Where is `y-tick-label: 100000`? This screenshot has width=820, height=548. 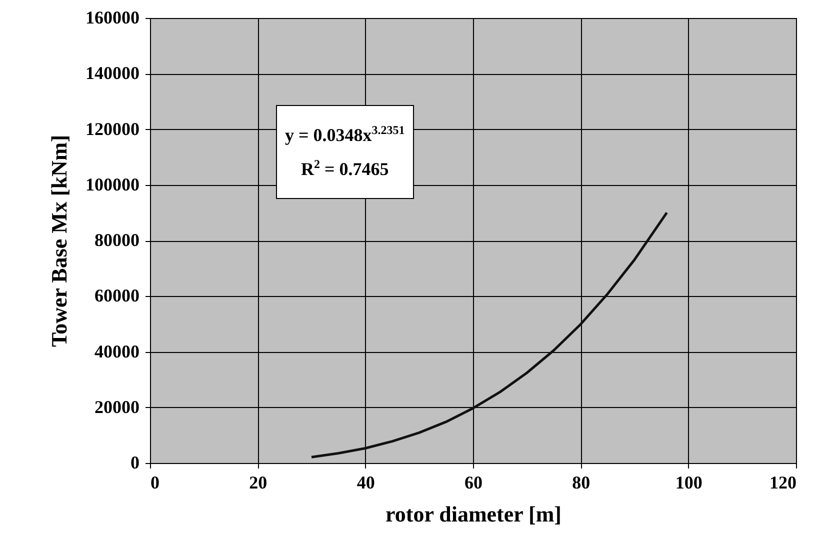 y-tick-label: 100000 is located at coordinates (113, 184).